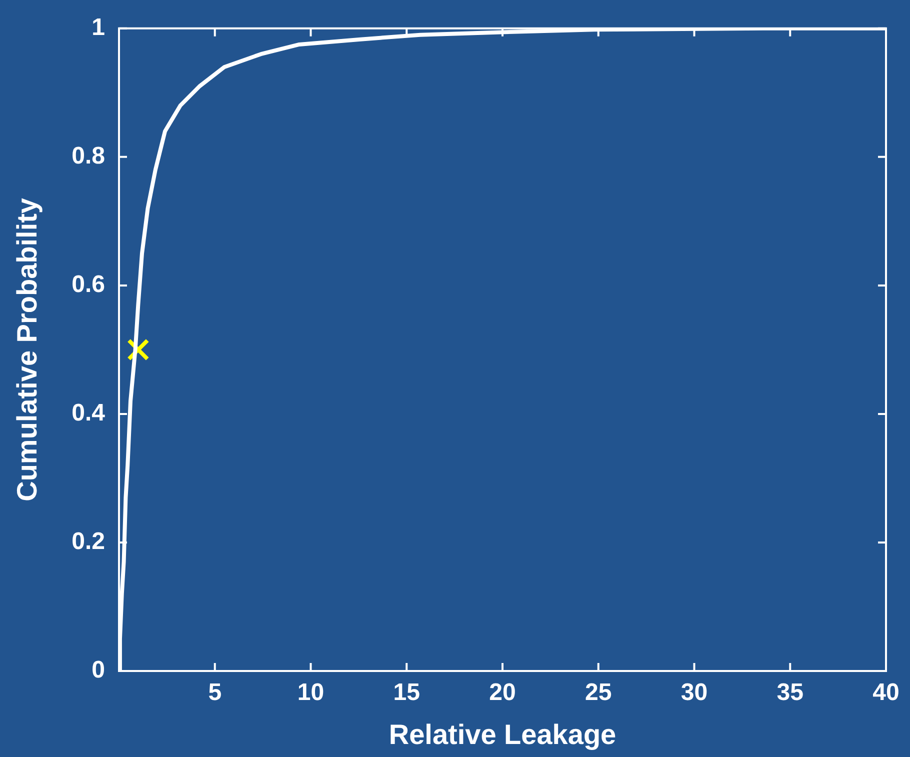 This screenshot has width=910, height=757. Describe the element at coordinates (694, 692) in the screenshot. I see `x-tick-label: 30` at that location.